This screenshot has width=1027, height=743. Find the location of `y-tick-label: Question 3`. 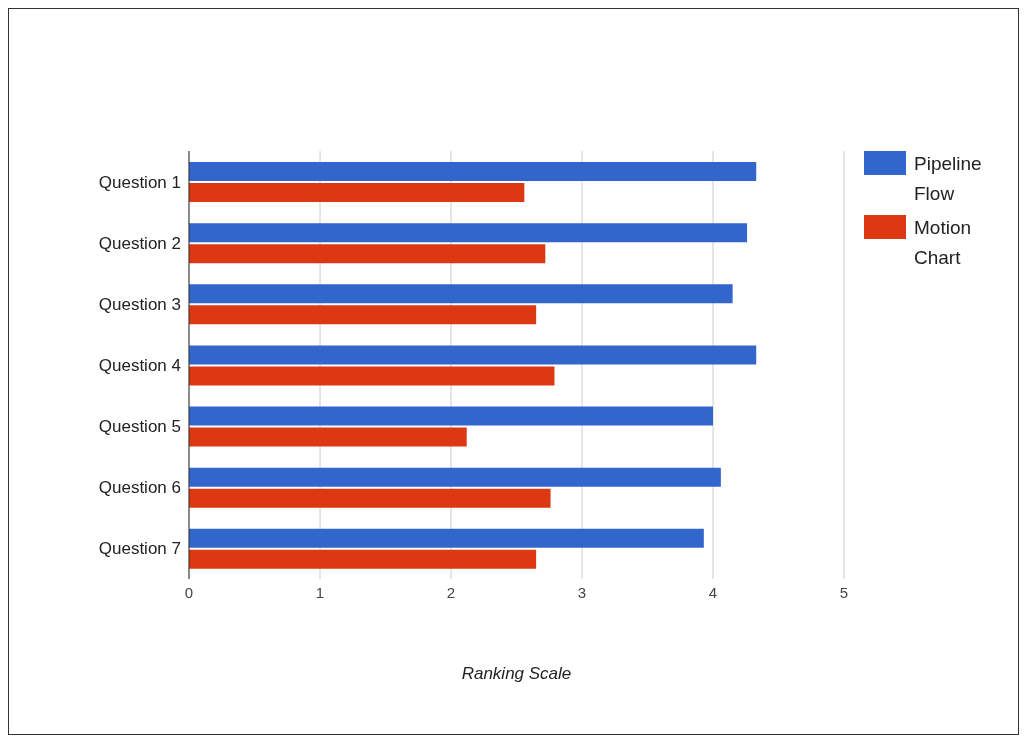

y-tick-label: Question 3 is located at coordinates (139, 304).